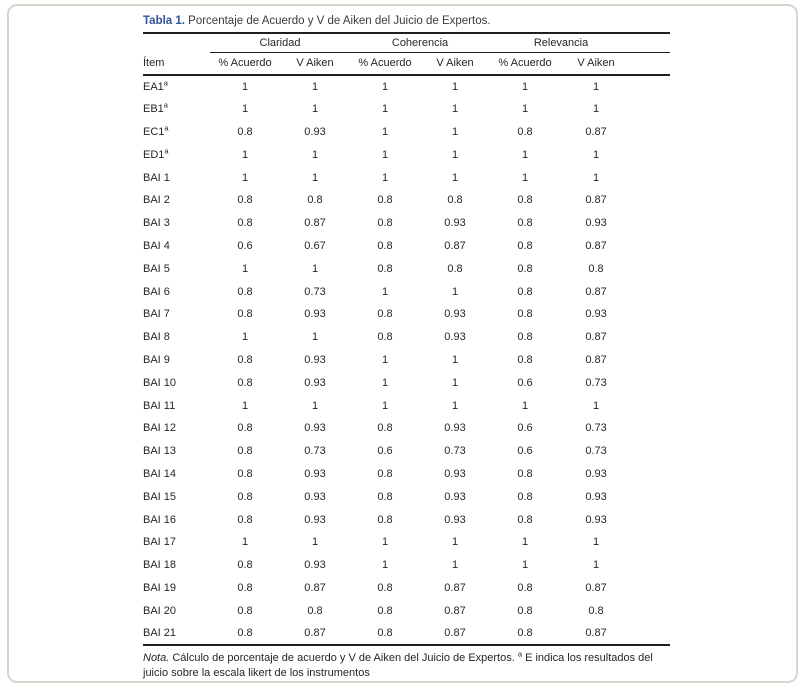 The width and height of the screenshot is (807, 691). What do you see at coordinates (156, 359) in the screenshot?
I see `item-label-text: BAI 9` at bounding box center [156, 359].